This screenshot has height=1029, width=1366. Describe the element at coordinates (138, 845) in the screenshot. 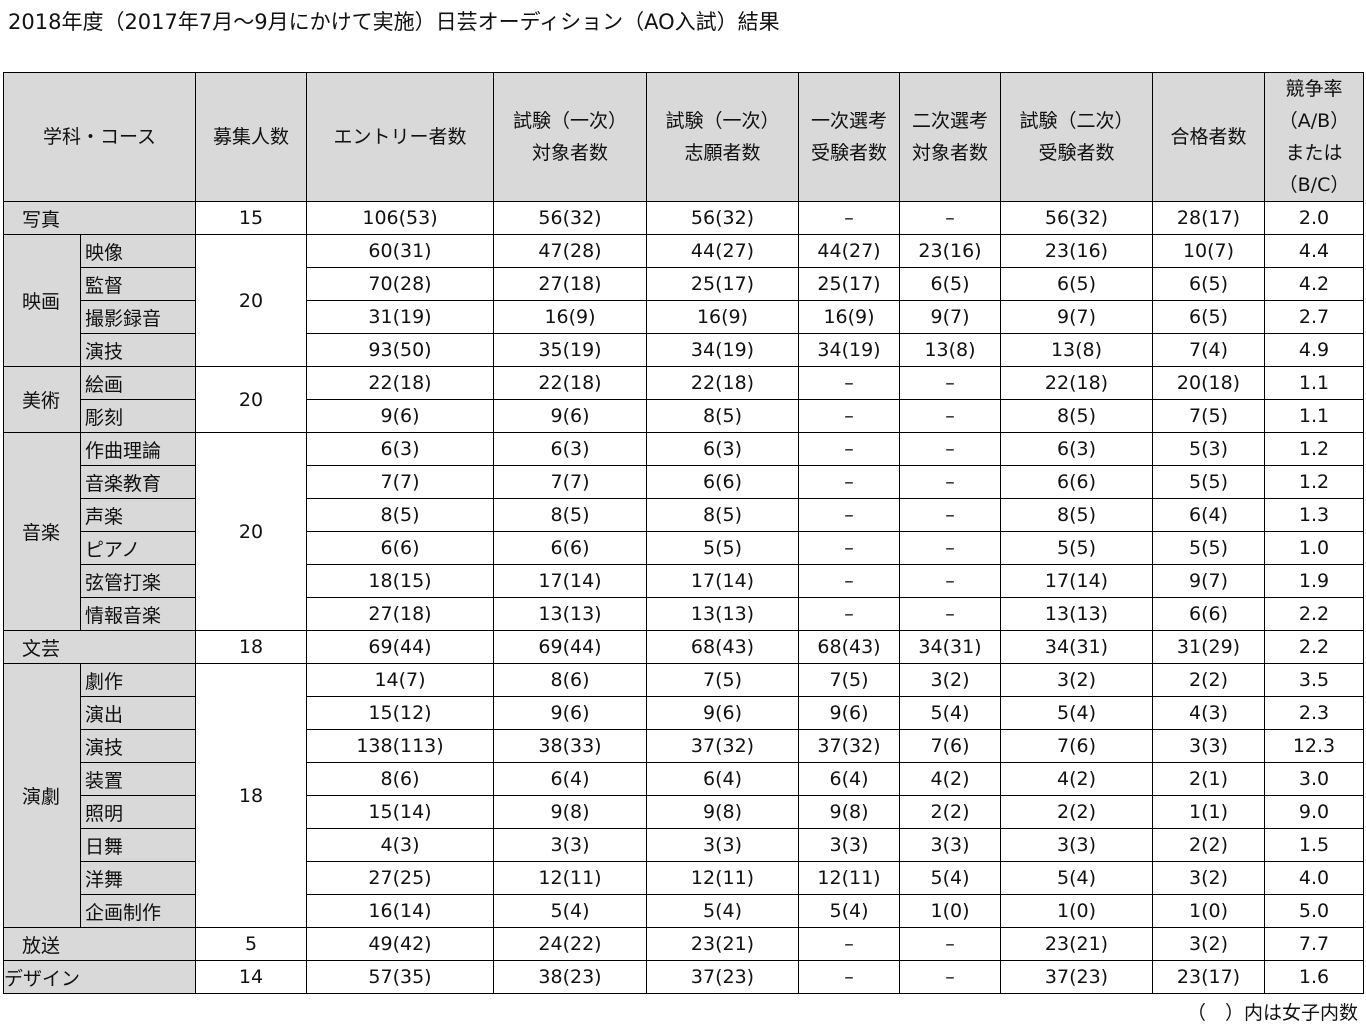

I see `course-cell: 日舞` at that location.